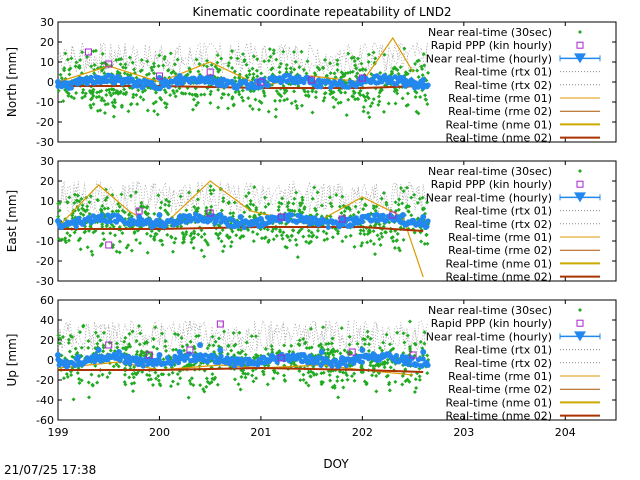 The width and height of the screenshot is (640, 480). I want to click on legend-marker, so click(580, 184).